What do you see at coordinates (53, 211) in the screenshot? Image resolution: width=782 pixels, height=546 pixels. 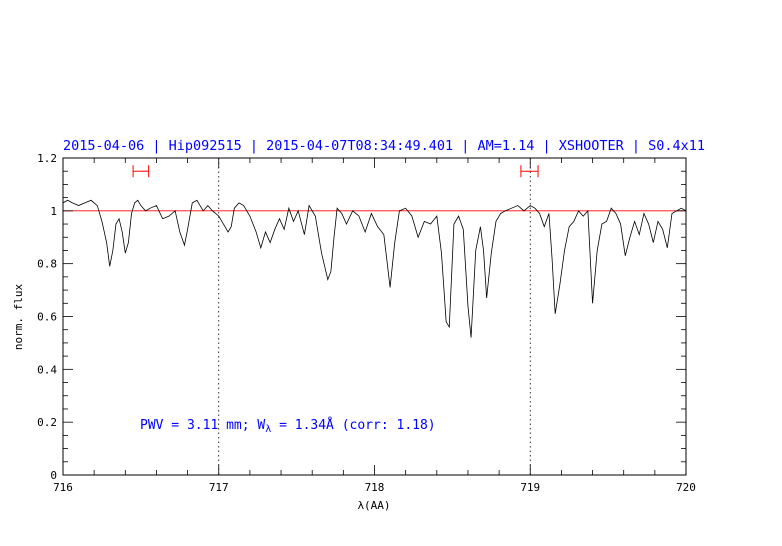 I see `y-tick-label: 1` at bounding box center [53, 211].